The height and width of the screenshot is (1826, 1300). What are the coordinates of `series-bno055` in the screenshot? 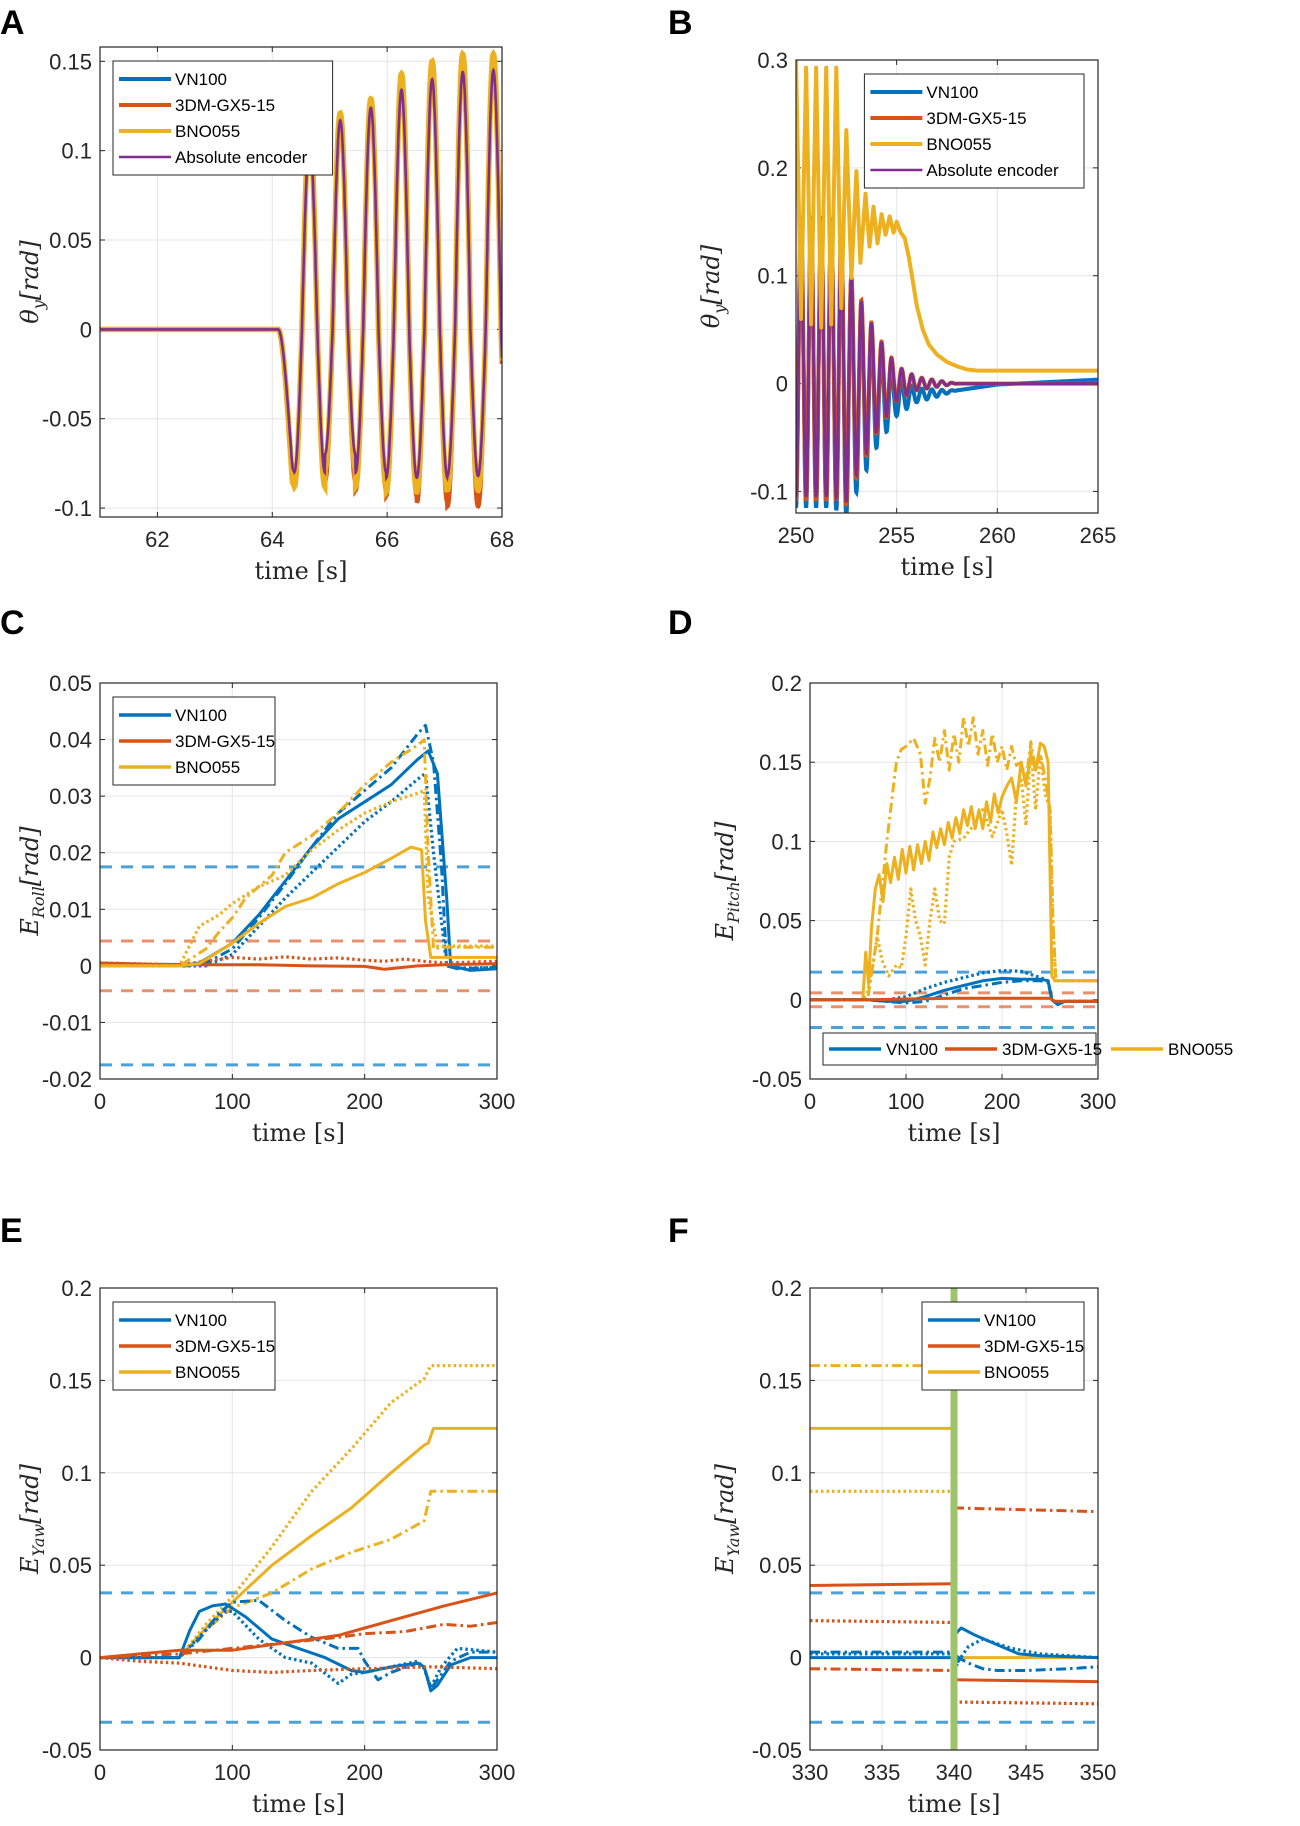 It's located at (947, 216).